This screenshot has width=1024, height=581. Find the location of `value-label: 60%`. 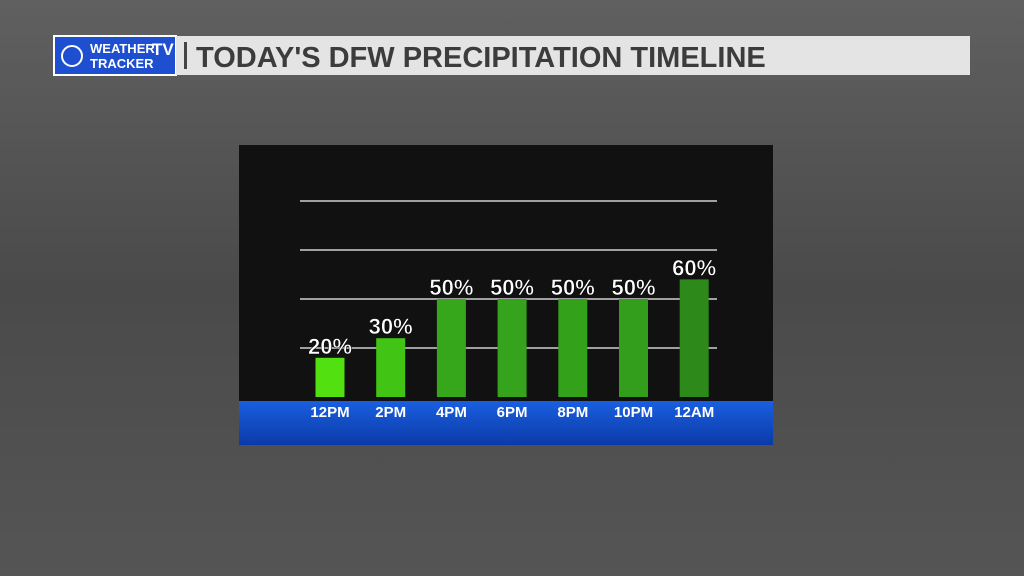

value-label: 60% is located at coordinates (694, 267).